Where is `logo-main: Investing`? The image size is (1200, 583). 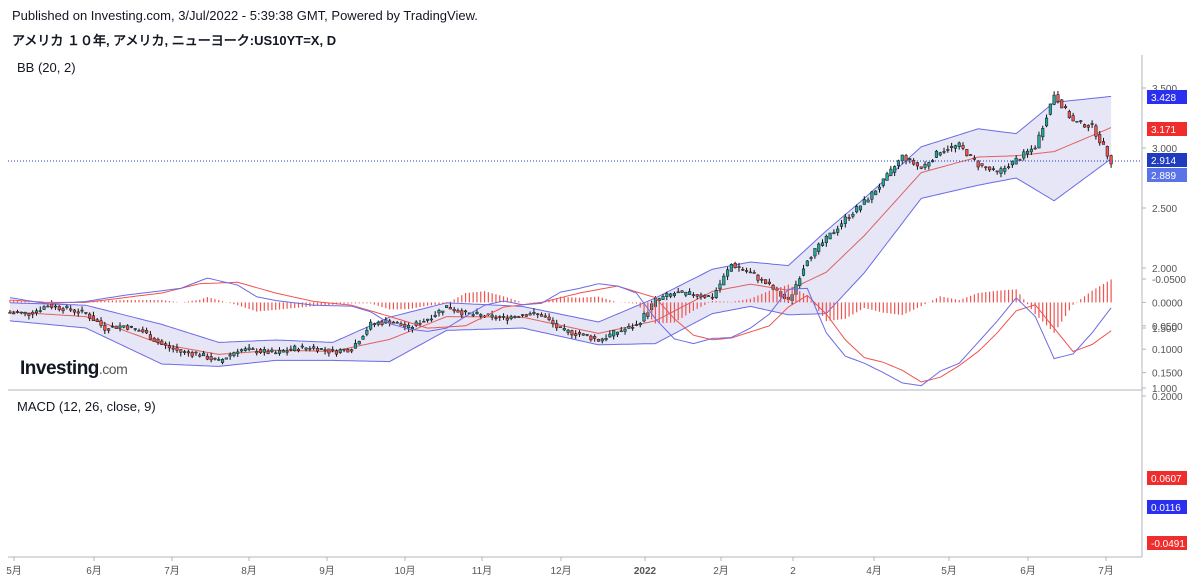
logo-main: Investing is located at coordinates (59, 368).